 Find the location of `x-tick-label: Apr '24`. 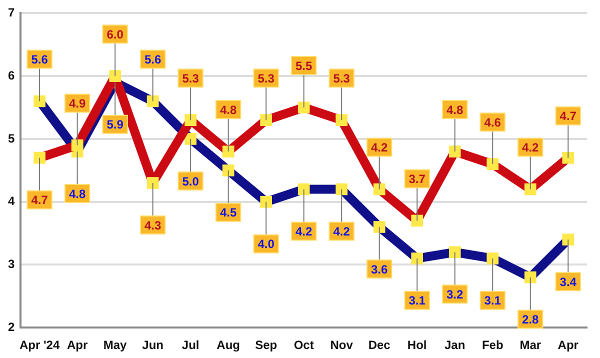

x-tick-label: Apr '24 is located at coordinates (39, 345).